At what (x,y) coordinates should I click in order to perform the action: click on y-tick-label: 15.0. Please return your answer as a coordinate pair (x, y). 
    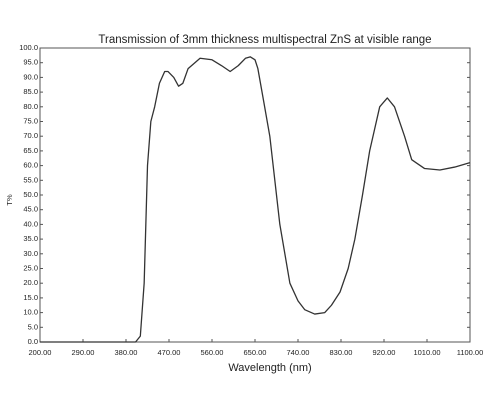
    Looking at the image, I should click on (30, 297).